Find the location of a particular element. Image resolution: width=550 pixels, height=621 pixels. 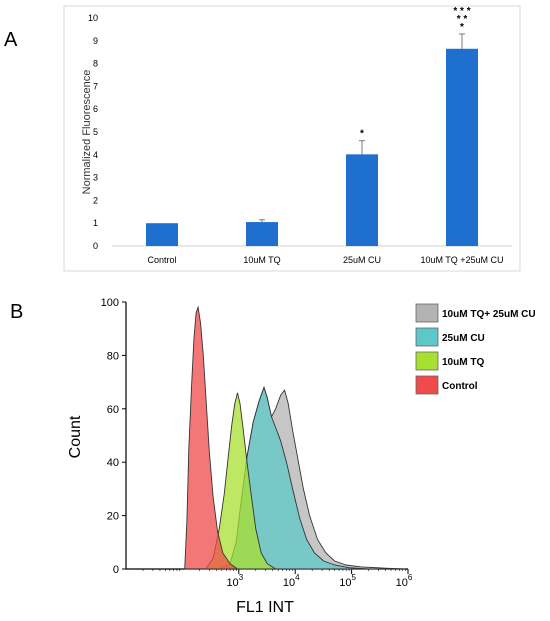

x-axis-label-b: FL1 INT is located at coordinates (265, 607).